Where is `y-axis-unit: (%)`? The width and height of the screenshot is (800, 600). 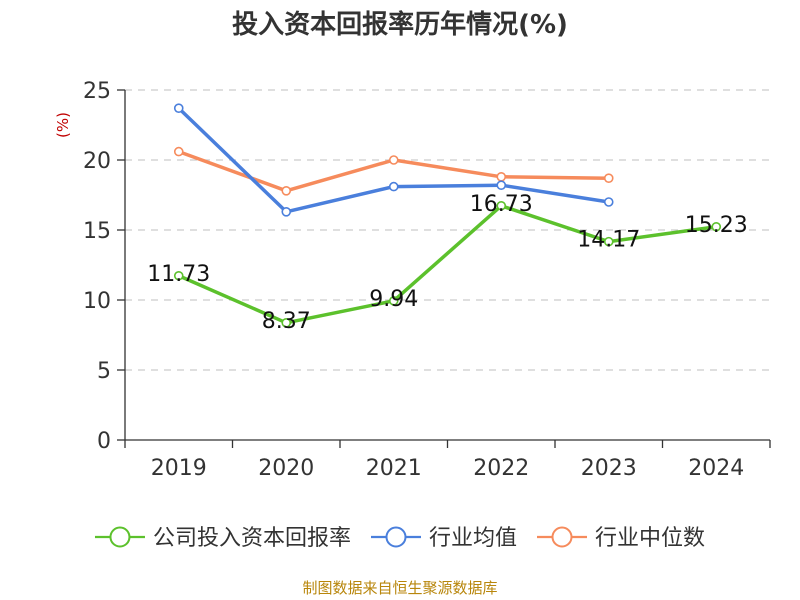
y-axis-unit: (%) is located at coordinates (63, 125).